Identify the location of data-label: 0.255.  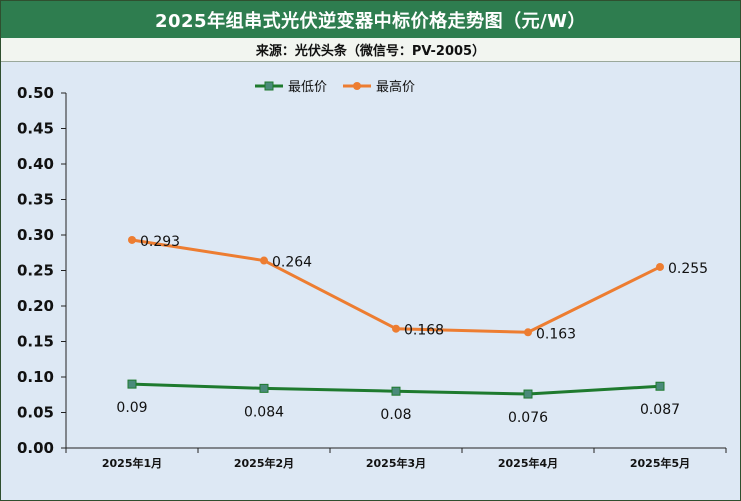
(688, 269).